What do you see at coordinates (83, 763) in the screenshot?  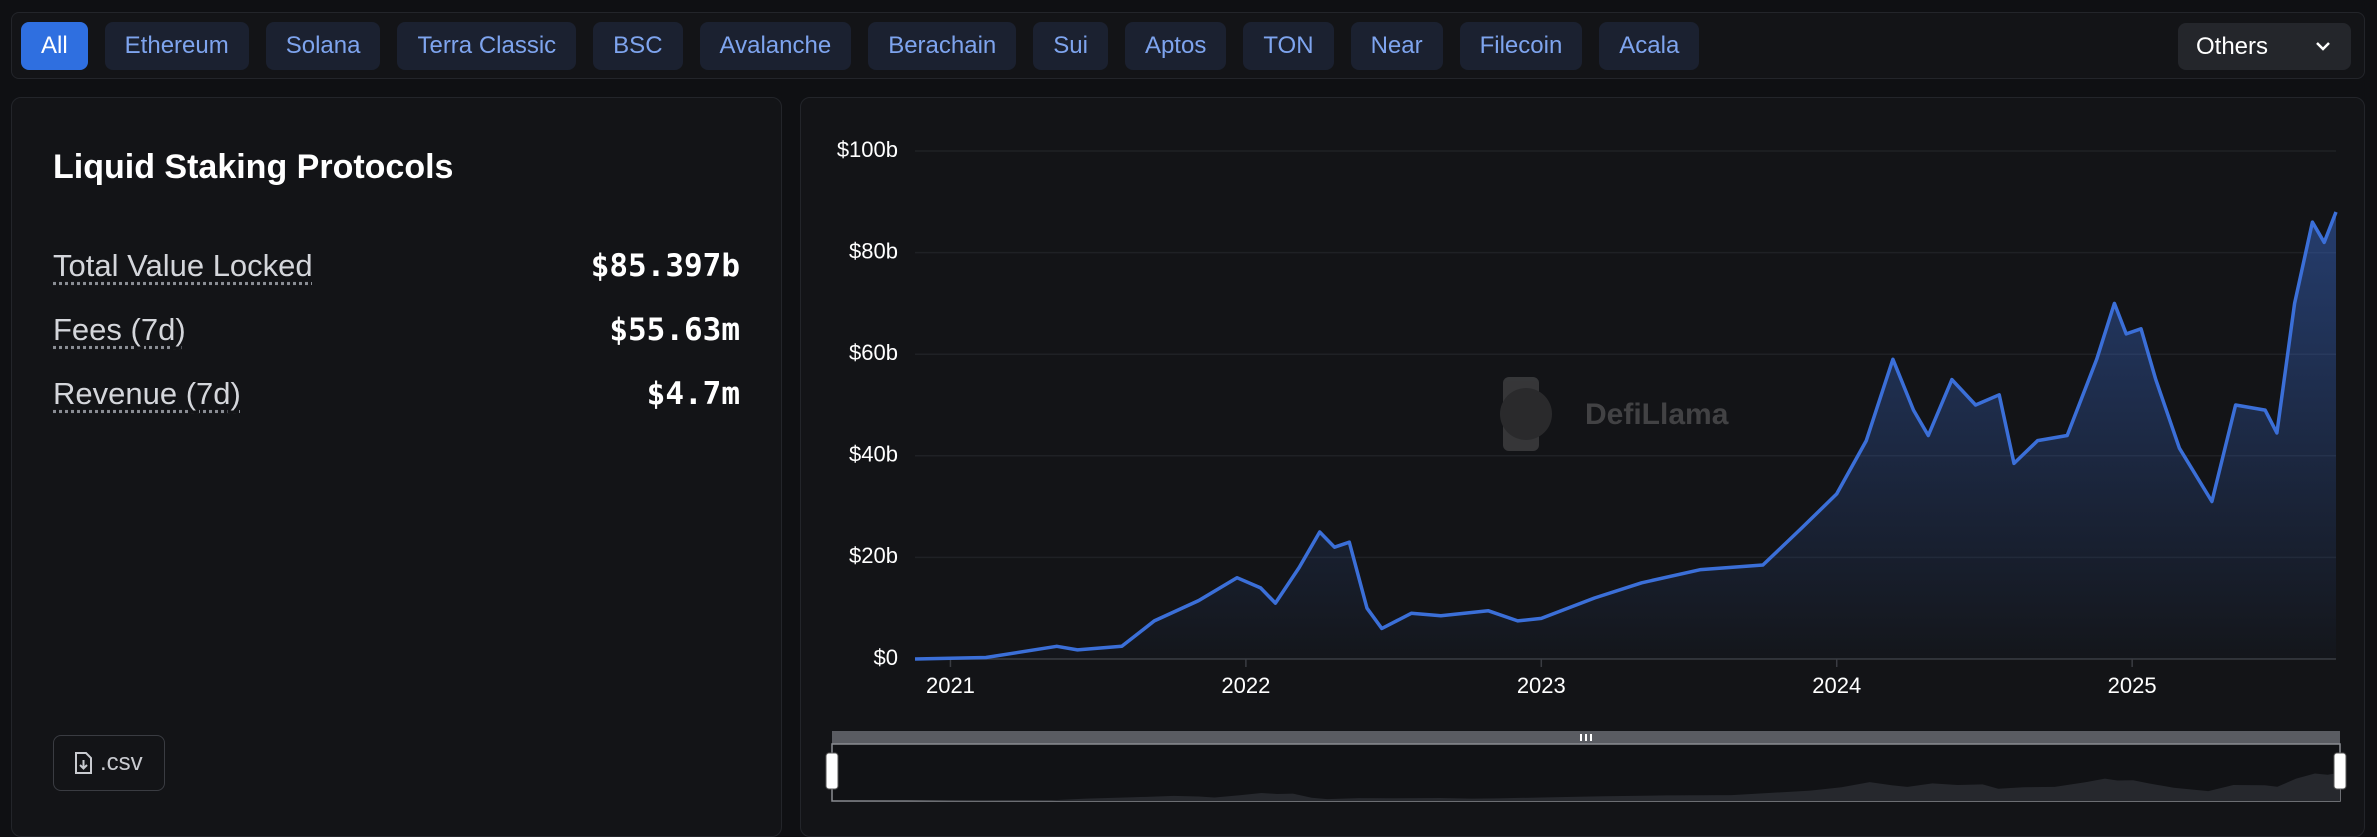 I see `download-icon` at bounding box center [83, 763].